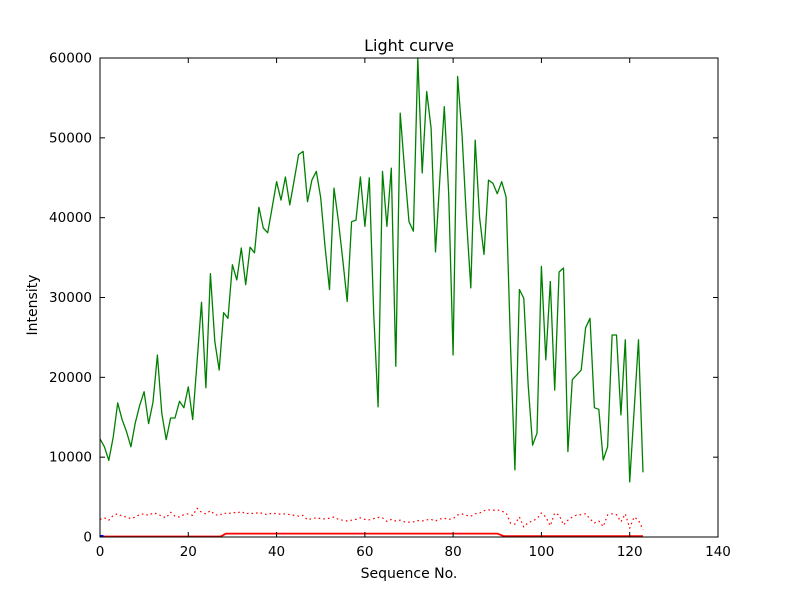  What do you see at coordinates (718, 552) in the screenshot?
I see `x-tick-label: 140` at bounding box center [718, 552].